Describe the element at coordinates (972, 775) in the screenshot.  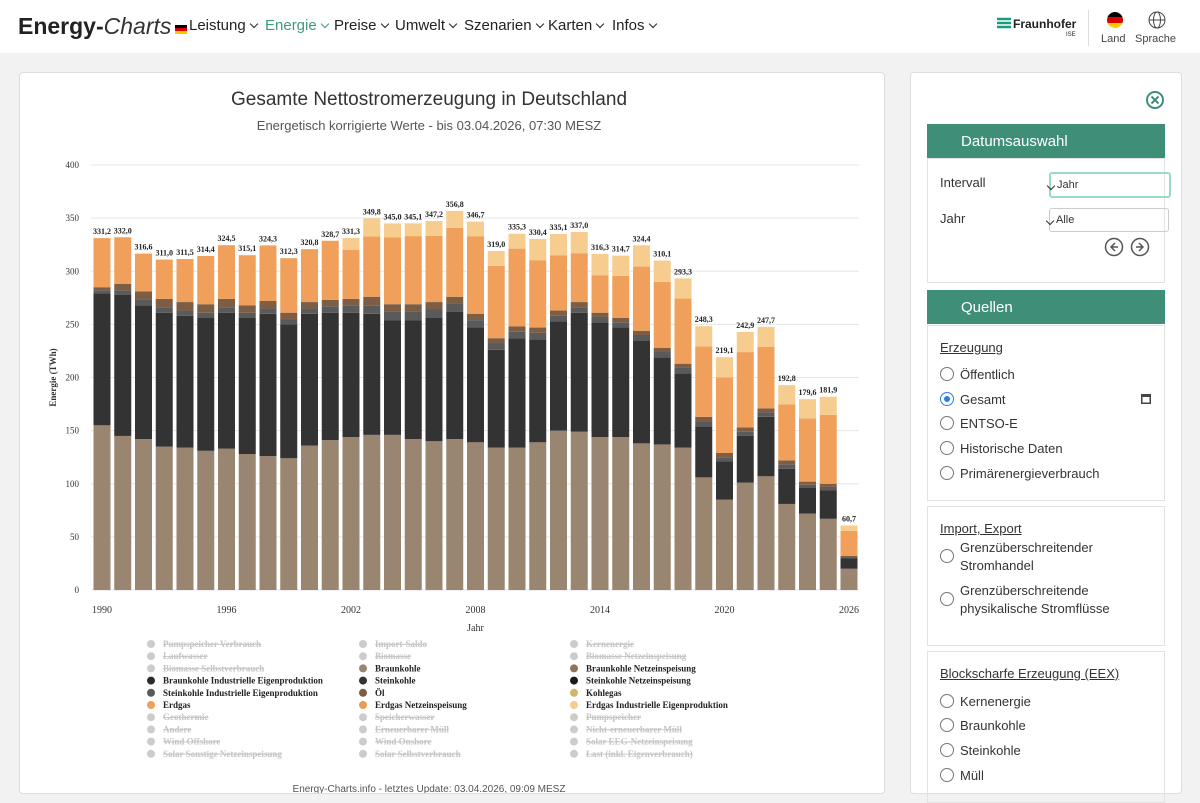
I see `option-label: Müll` at that location.